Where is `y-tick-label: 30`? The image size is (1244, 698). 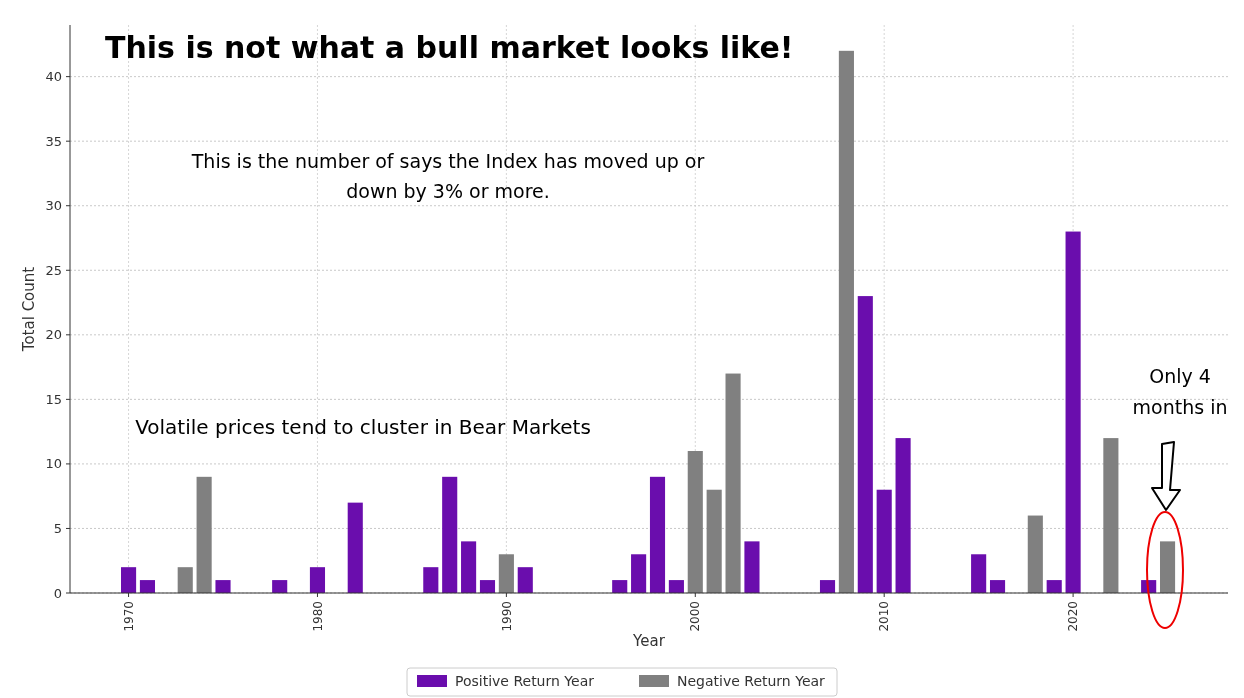 y-tick-label: 30 is located at coordinates (53, 206).